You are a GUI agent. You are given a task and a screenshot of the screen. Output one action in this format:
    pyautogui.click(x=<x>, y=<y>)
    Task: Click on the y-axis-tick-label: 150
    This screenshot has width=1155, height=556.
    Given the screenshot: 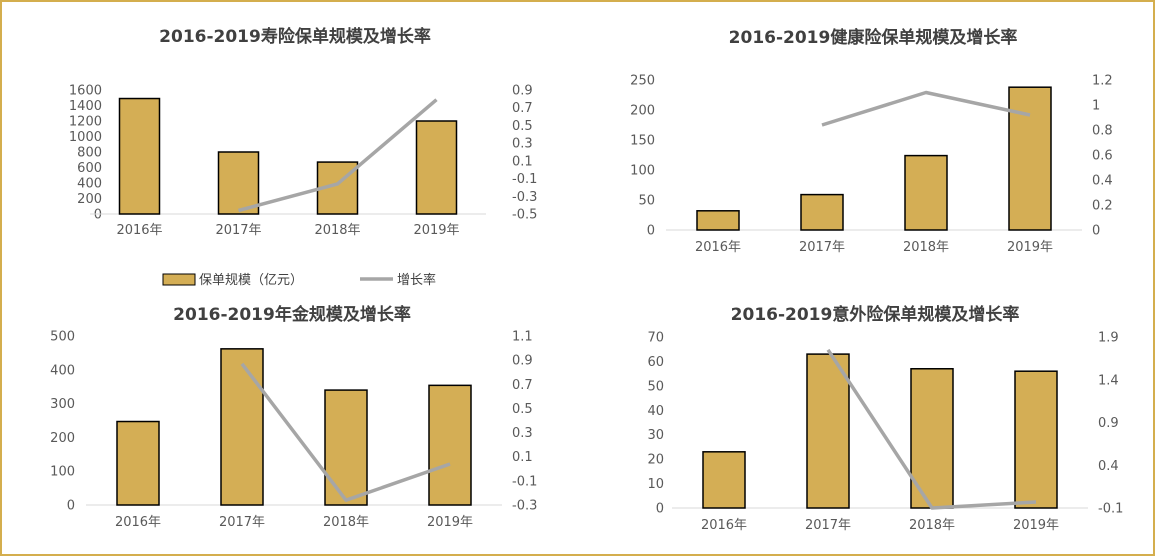 What is the action you would take?
    pyautogui.click(x=642, y=141)
    